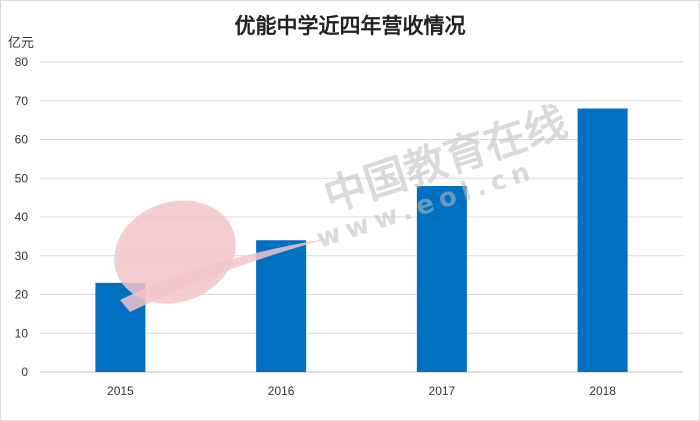 The width and height of the screenshot is (700, 421). Describe the element at coordinates (24, 372) in the screenshot. I see `y-tick-label: 0` at that location.